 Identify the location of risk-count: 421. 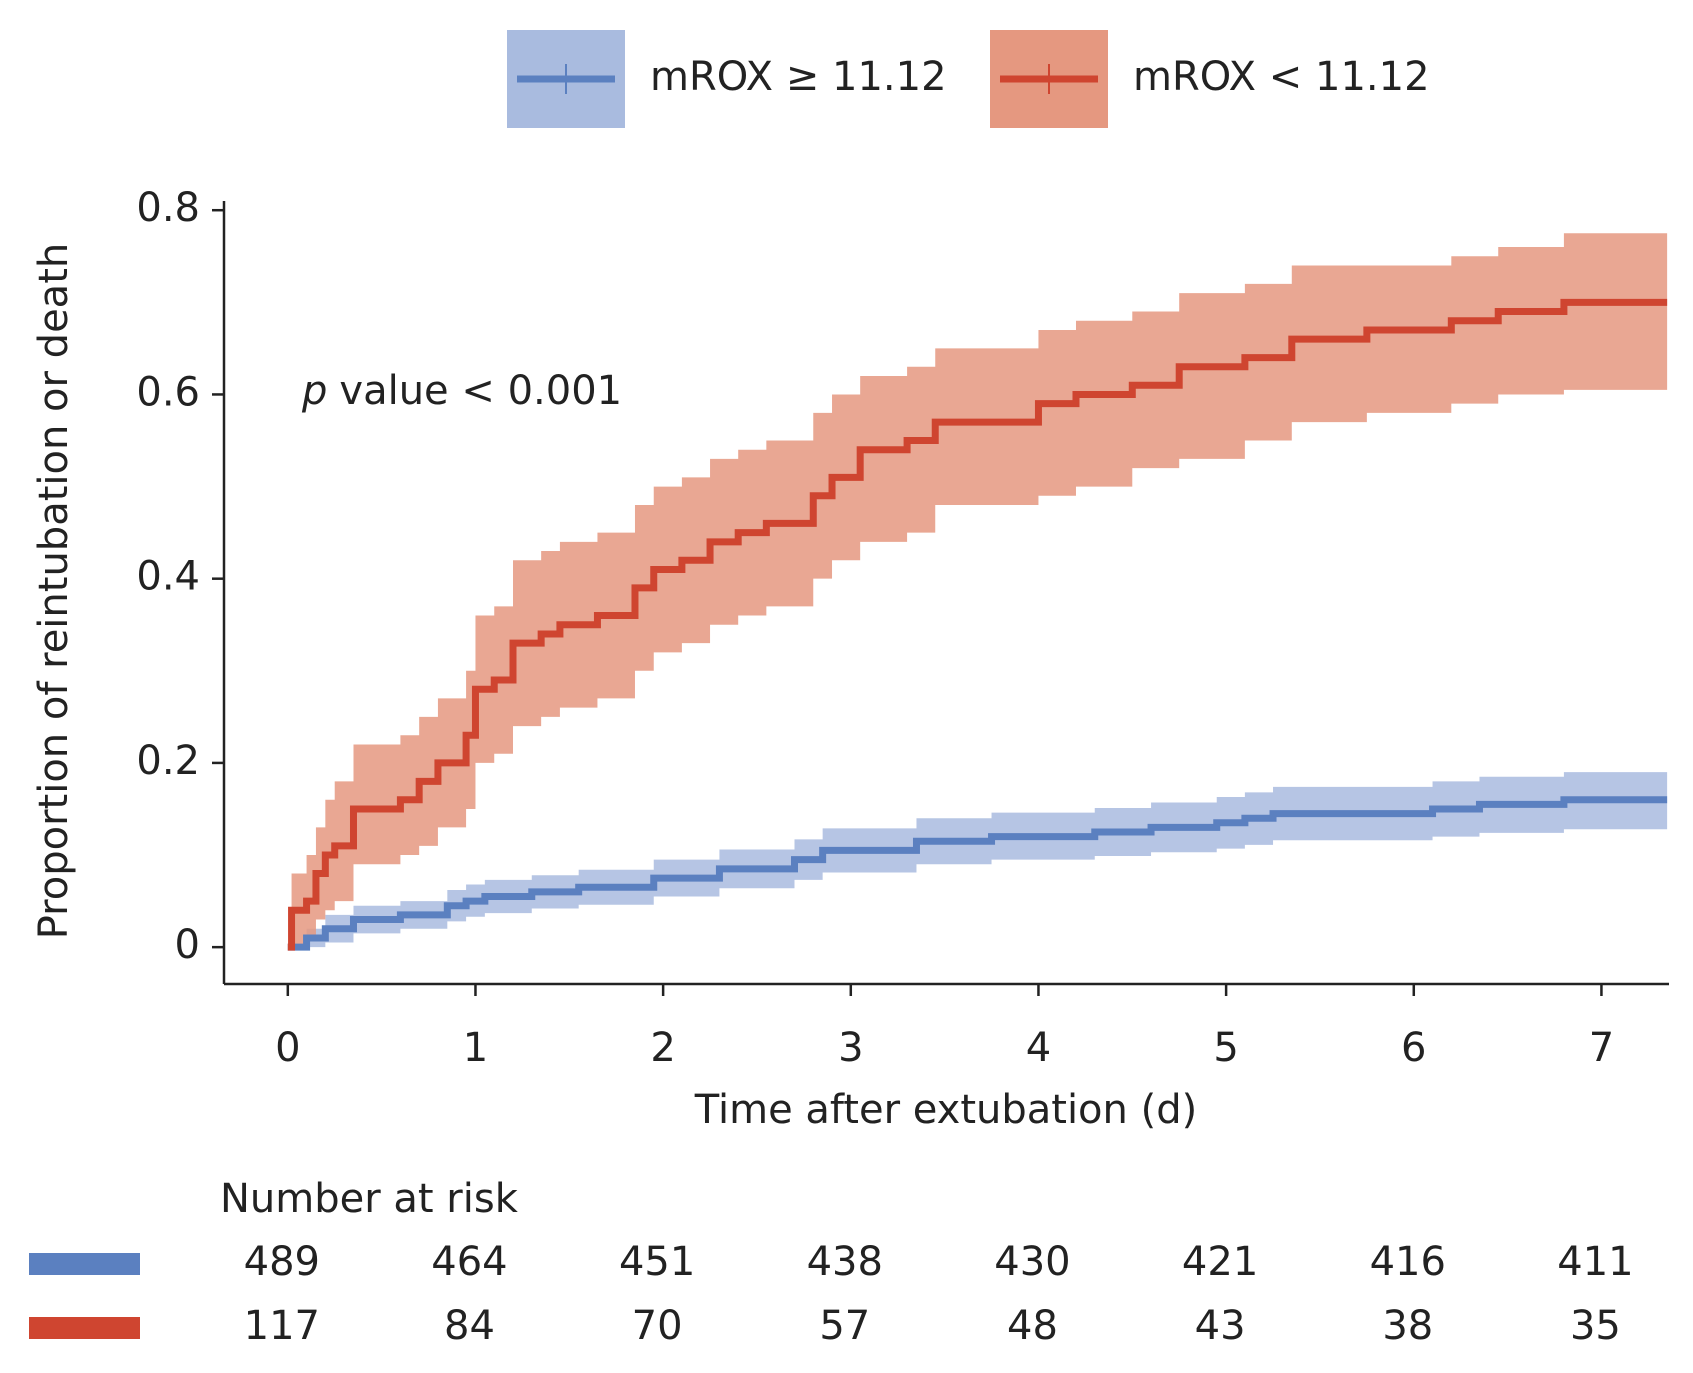
(1220, 1262).